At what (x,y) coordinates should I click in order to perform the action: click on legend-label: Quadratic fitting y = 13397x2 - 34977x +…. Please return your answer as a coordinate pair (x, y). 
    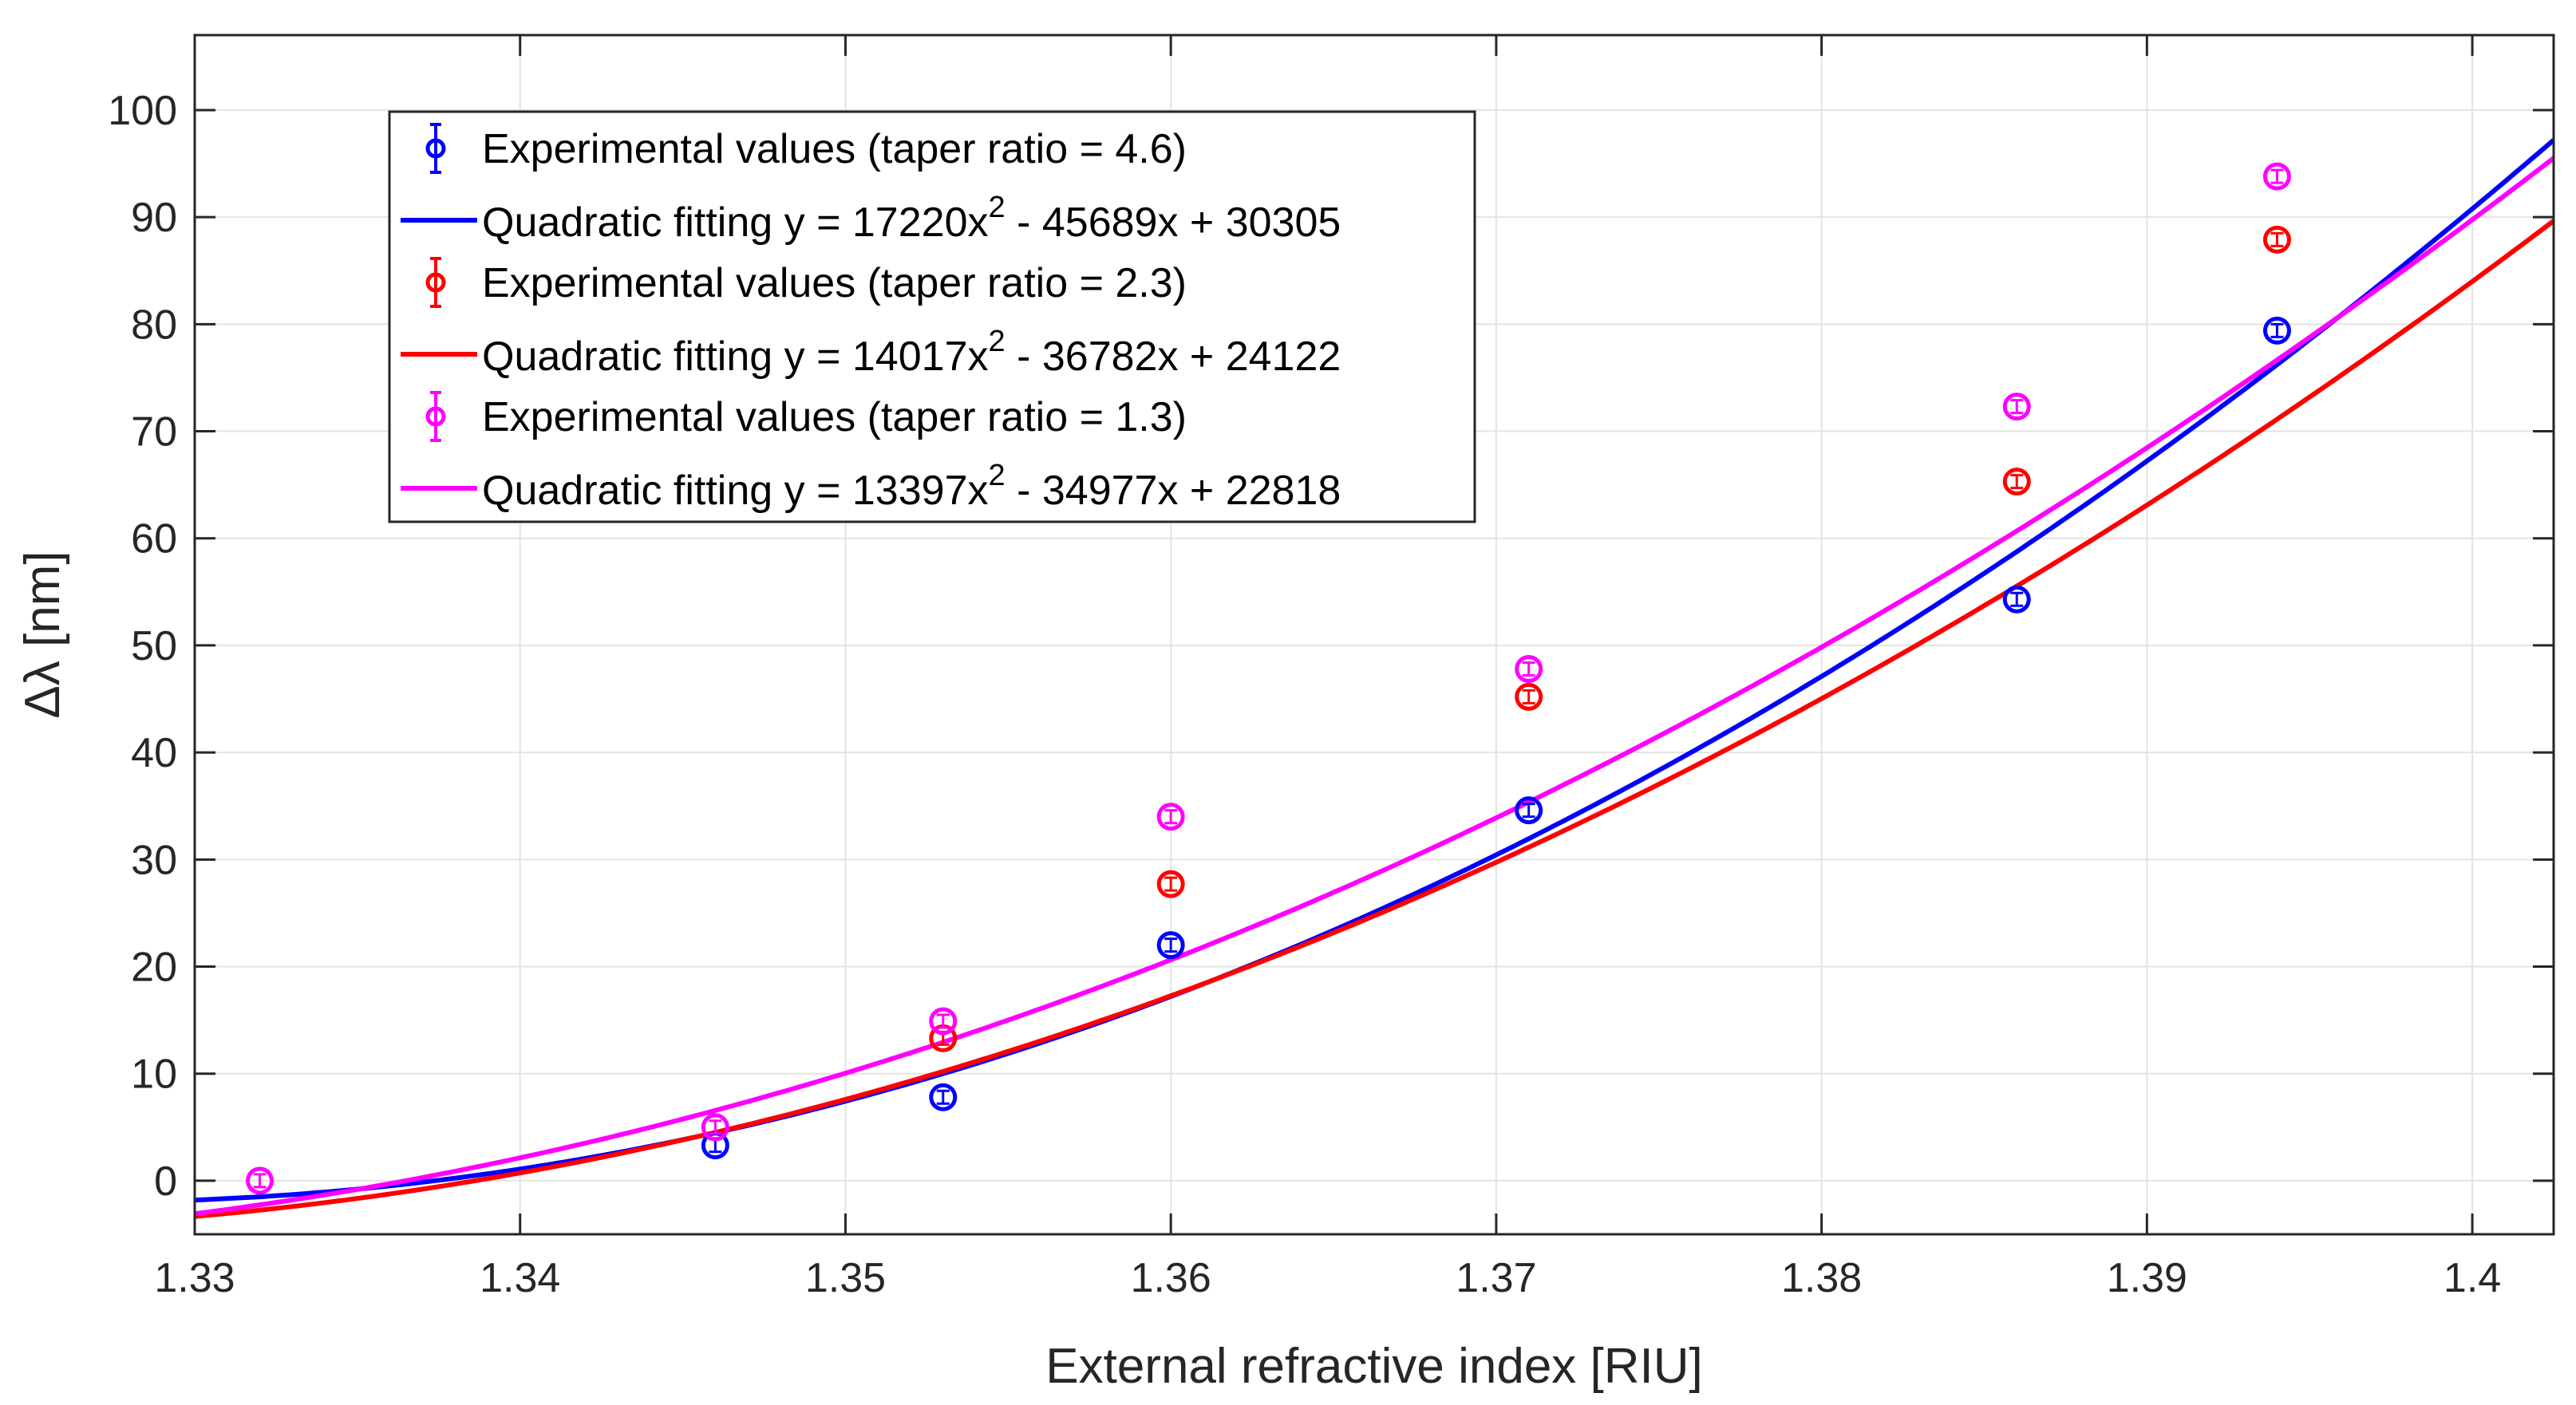
    Looking at the image, I should click on (911, 486).